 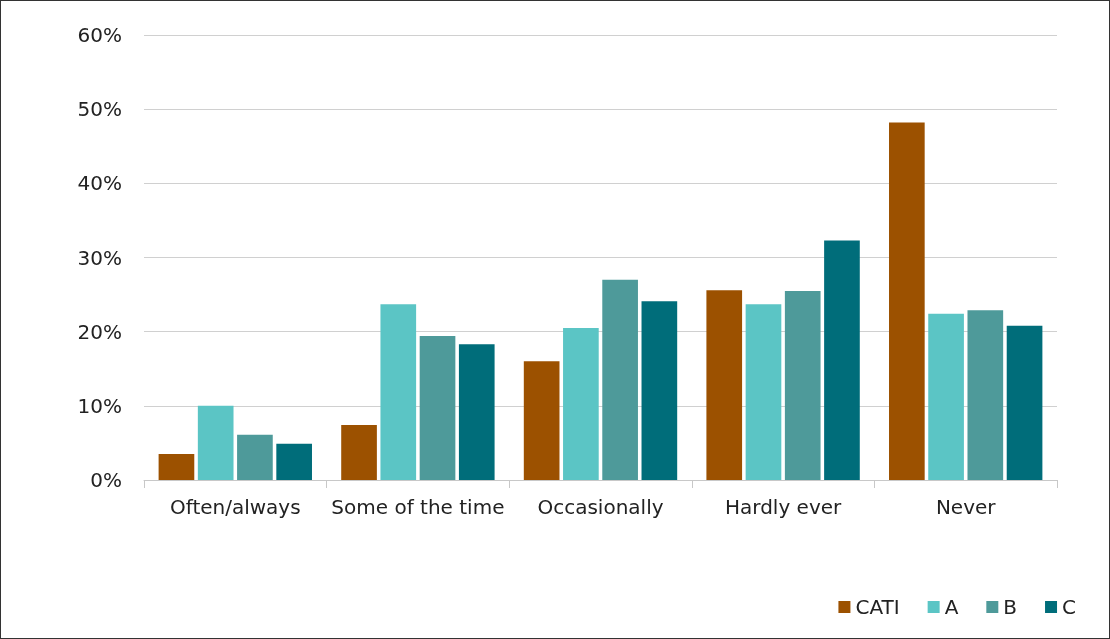 I want to click on legend-label: B, so click(x=1010, y=607).